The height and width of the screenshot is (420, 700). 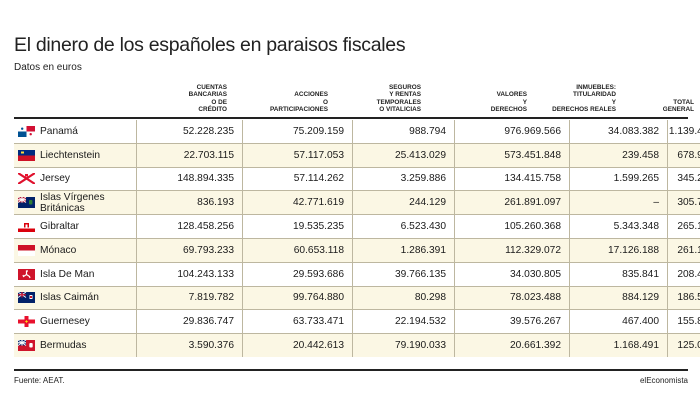 I want to click on value-cell: 3.590.376, so click(x=189, y=345).